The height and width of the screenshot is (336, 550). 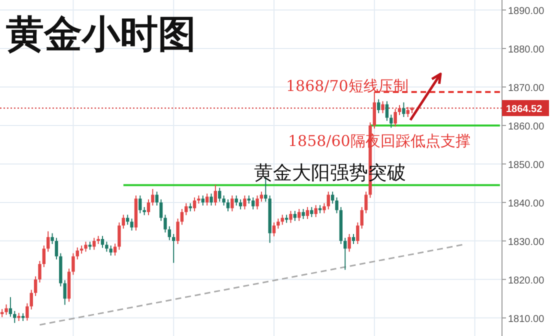 I want to click on y-tick-label: 1870.00, so click(x=526, y=88).